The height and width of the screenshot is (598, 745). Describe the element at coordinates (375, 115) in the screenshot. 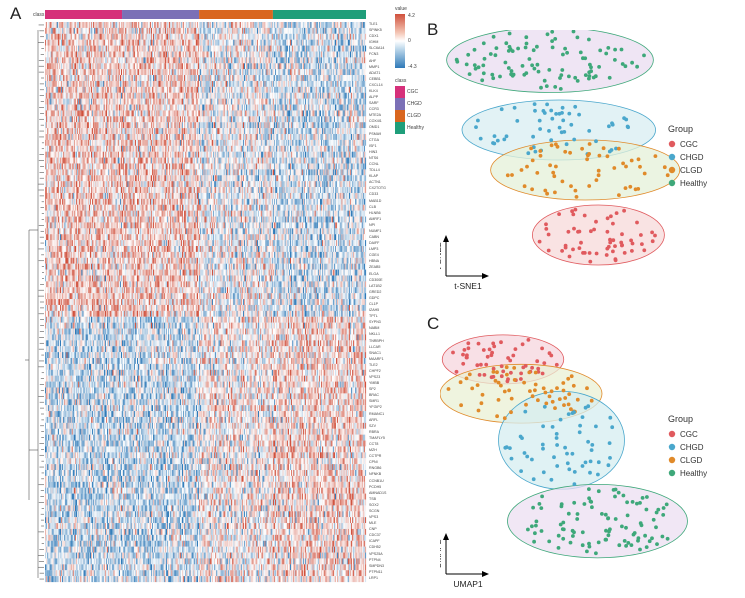

I see `gene-label: MTE2A` at that location.